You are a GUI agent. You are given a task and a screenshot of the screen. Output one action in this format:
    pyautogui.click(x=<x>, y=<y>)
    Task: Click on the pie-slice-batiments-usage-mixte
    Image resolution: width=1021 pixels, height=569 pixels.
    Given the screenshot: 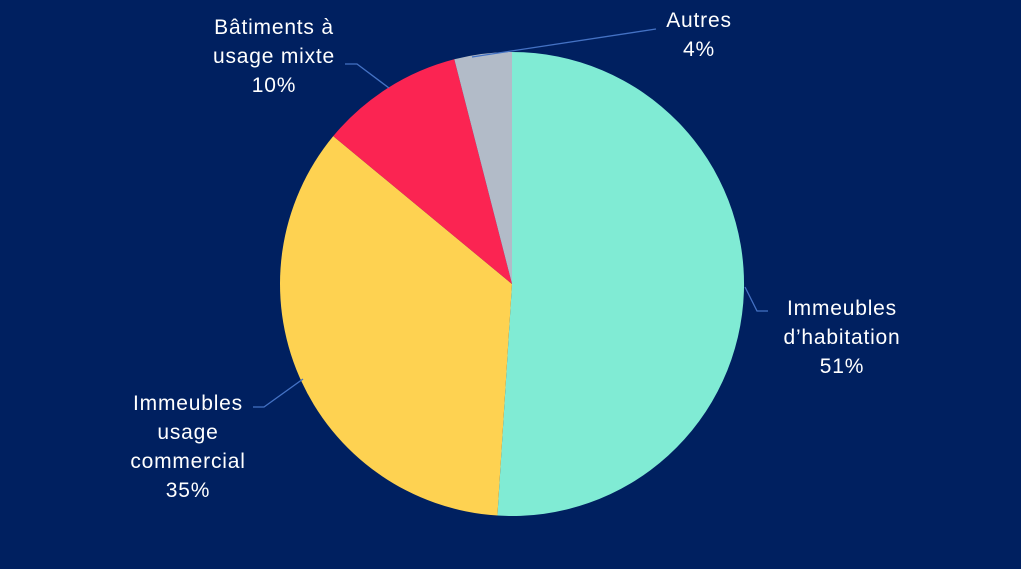 What is the action you would take?
    pyautogui.click(x=422, y=171)
    